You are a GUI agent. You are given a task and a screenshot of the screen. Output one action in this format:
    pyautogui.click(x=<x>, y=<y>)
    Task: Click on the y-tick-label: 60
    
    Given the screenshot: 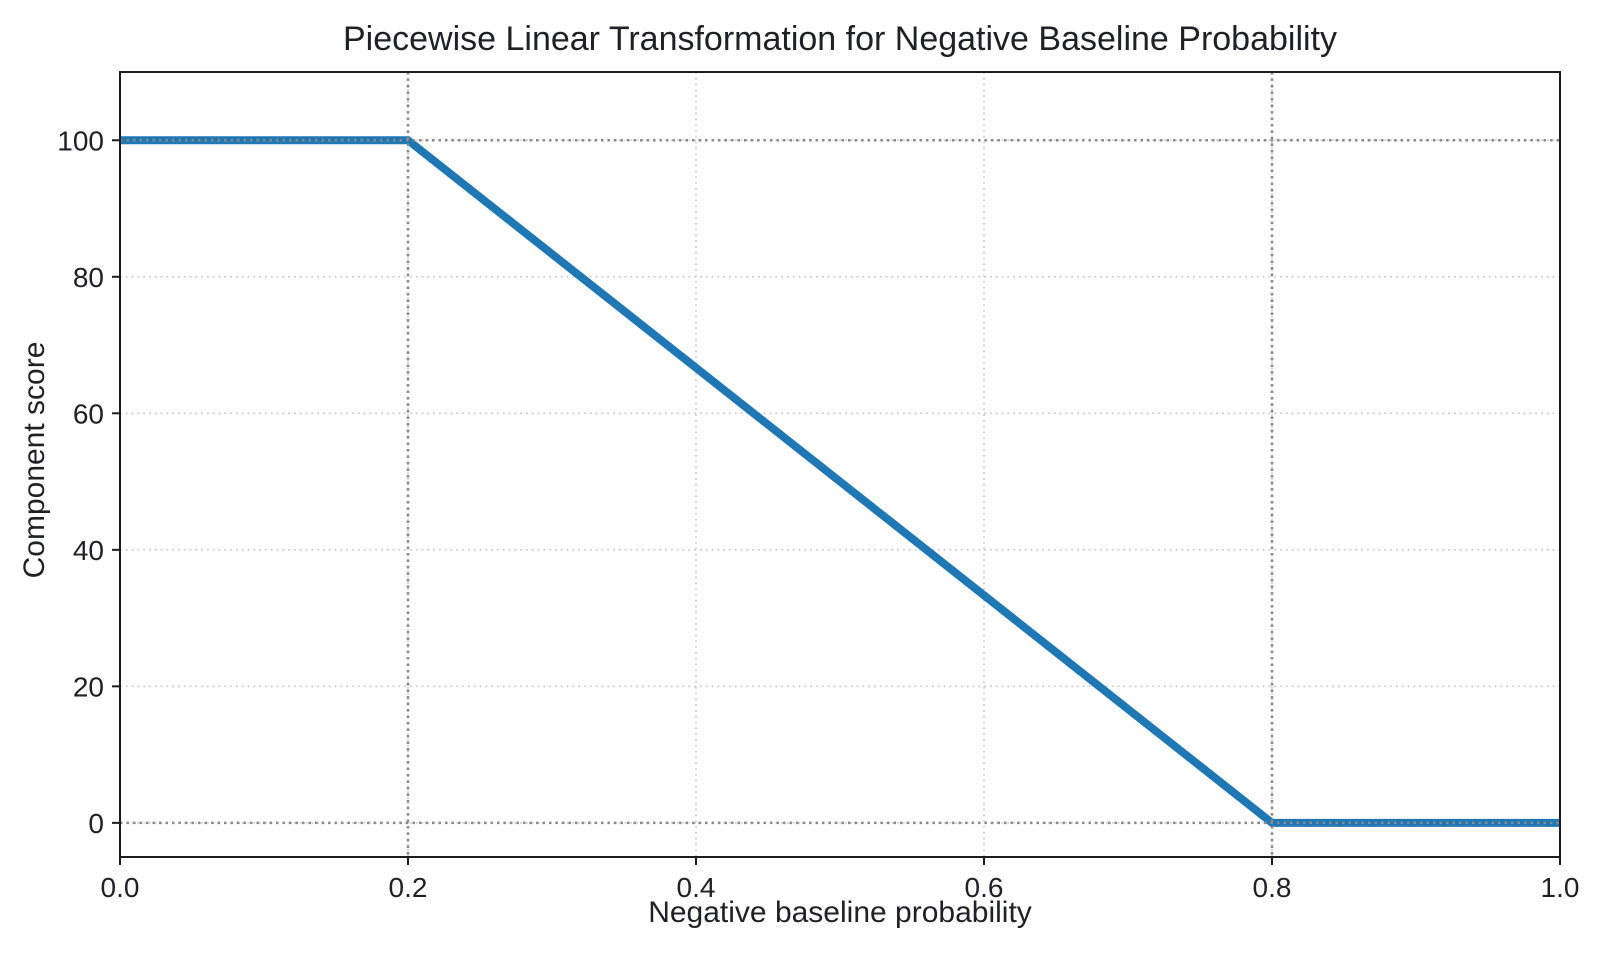 What is the action you would take?
    pyautogui.click(x=88, y=413)
    